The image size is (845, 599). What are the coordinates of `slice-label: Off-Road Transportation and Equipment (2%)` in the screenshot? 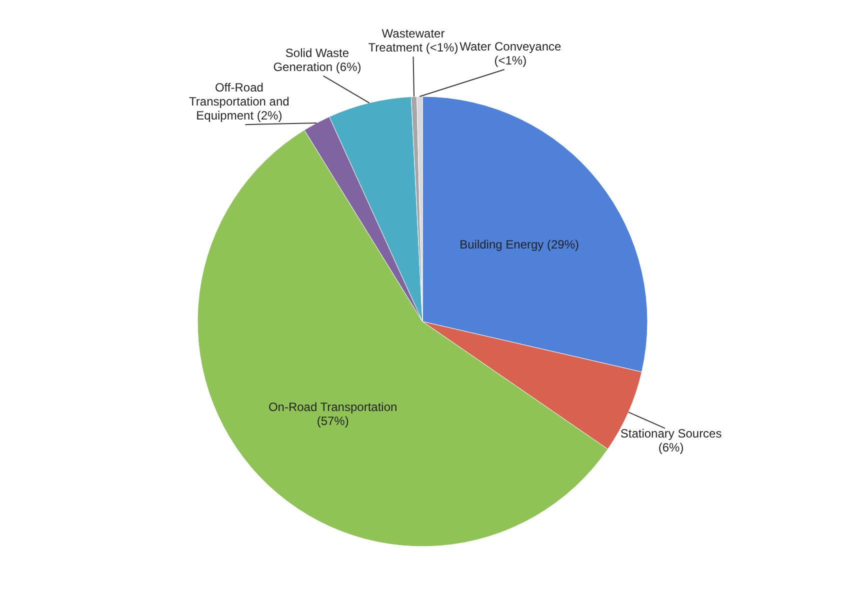 It's located at (239, 101).